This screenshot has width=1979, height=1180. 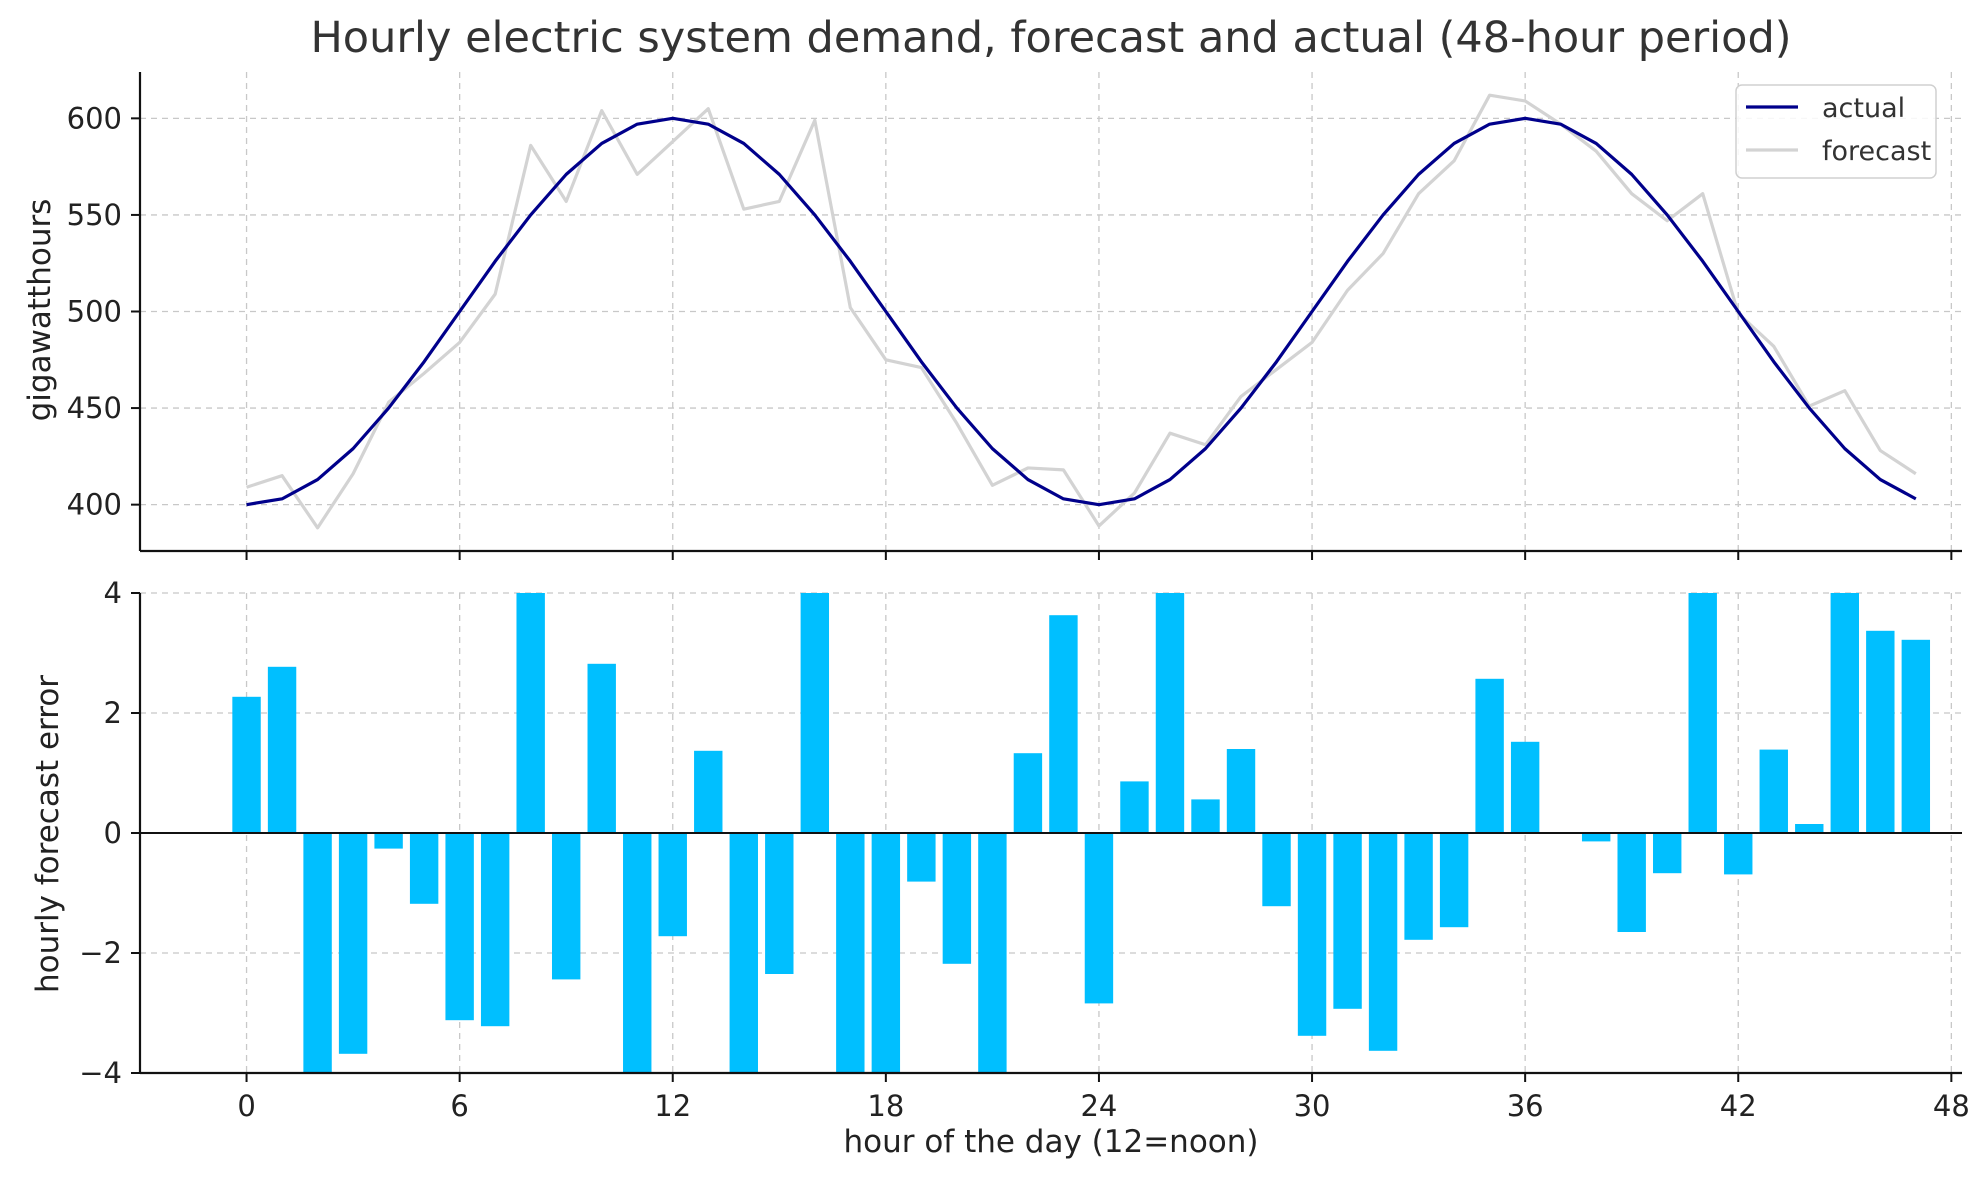 What do you see at coordinates (1876, 151) in the screenshot?
I see `legend-label-forecast: forecast` at bounding box center [1876, 151].